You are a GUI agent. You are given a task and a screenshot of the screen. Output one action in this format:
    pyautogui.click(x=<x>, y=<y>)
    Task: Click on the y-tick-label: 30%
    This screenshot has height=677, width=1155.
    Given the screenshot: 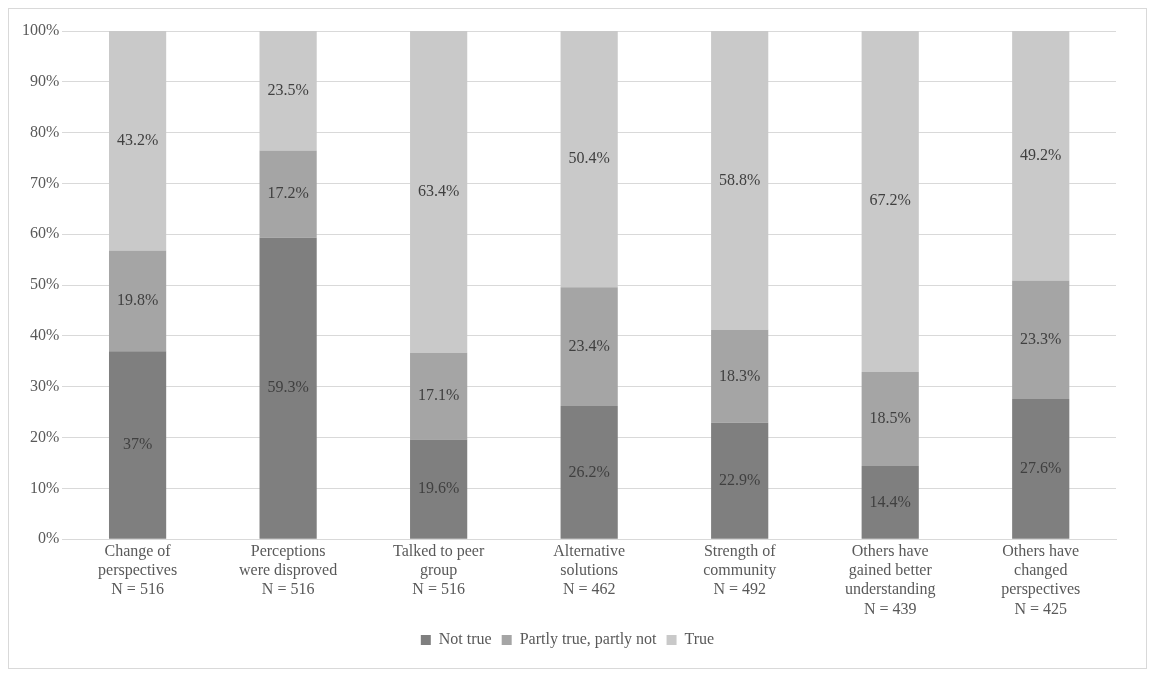 What is the action you would take?
    pyautogui.click(x=45, y=385)
    